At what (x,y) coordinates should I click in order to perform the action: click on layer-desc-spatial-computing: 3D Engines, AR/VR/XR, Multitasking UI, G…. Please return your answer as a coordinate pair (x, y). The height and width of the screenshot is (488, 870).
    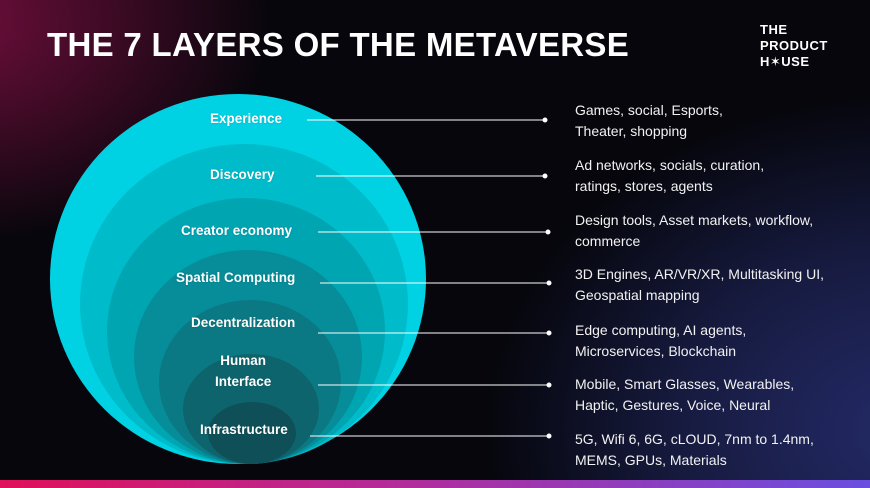
    Looking at the image, I should click on (717, 285).